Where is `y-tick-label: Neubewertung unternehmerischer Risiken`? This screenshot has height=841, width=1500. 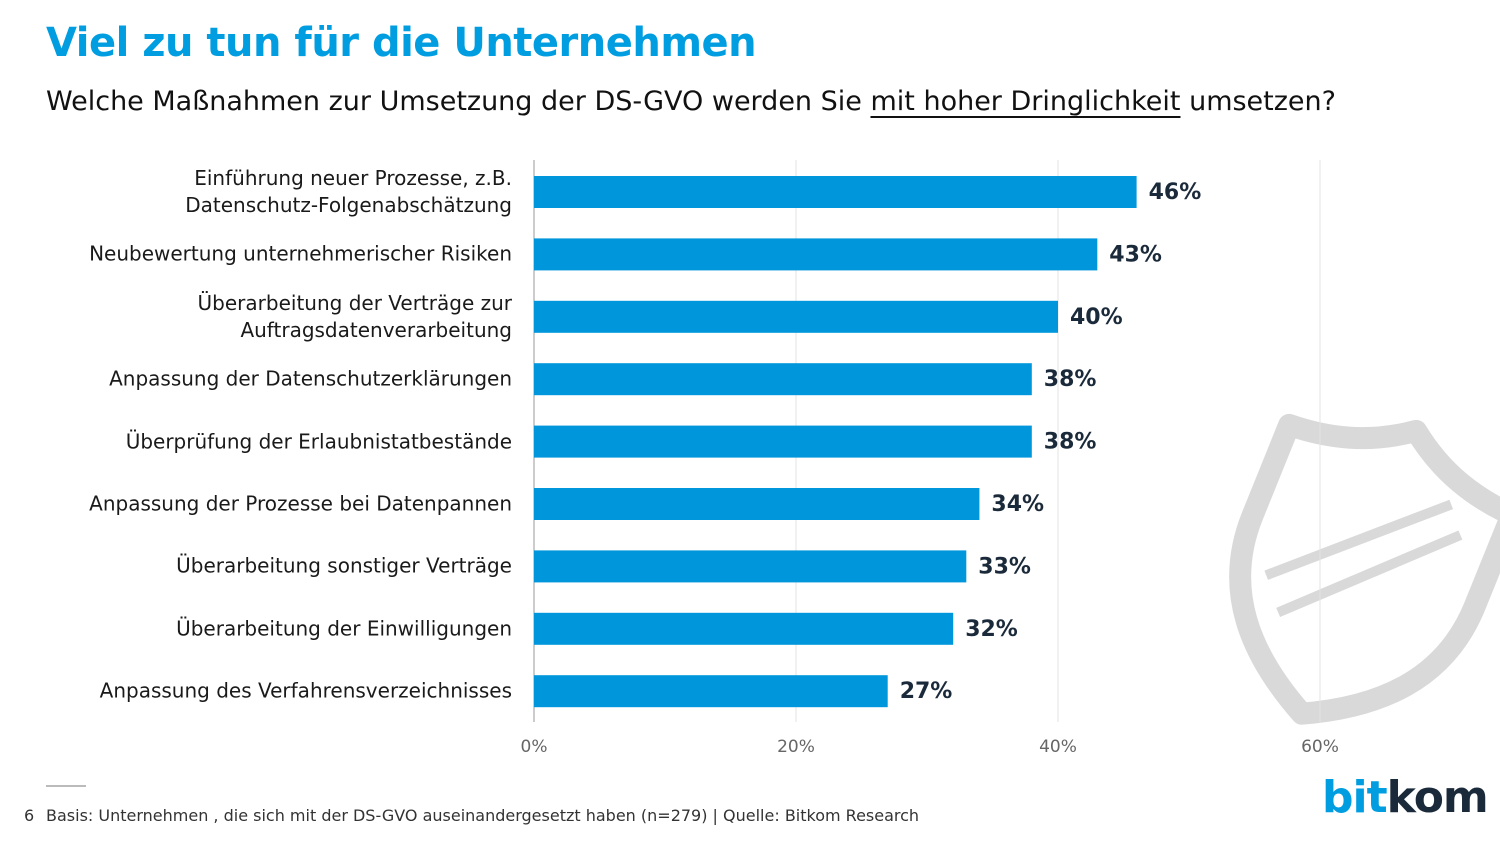
y-tick-label: Neubewertung unternehmerischer Risiken is located at coordinates (300, 253).